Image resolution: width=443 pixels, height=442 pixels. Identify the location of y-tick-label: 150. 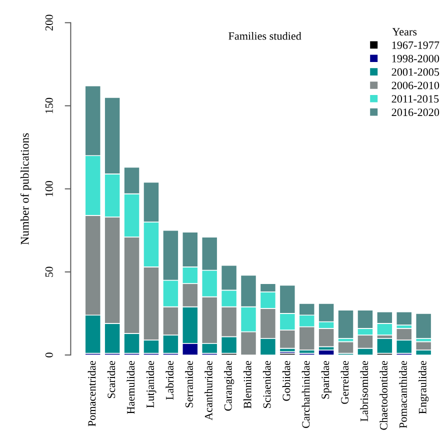
(49, 106).